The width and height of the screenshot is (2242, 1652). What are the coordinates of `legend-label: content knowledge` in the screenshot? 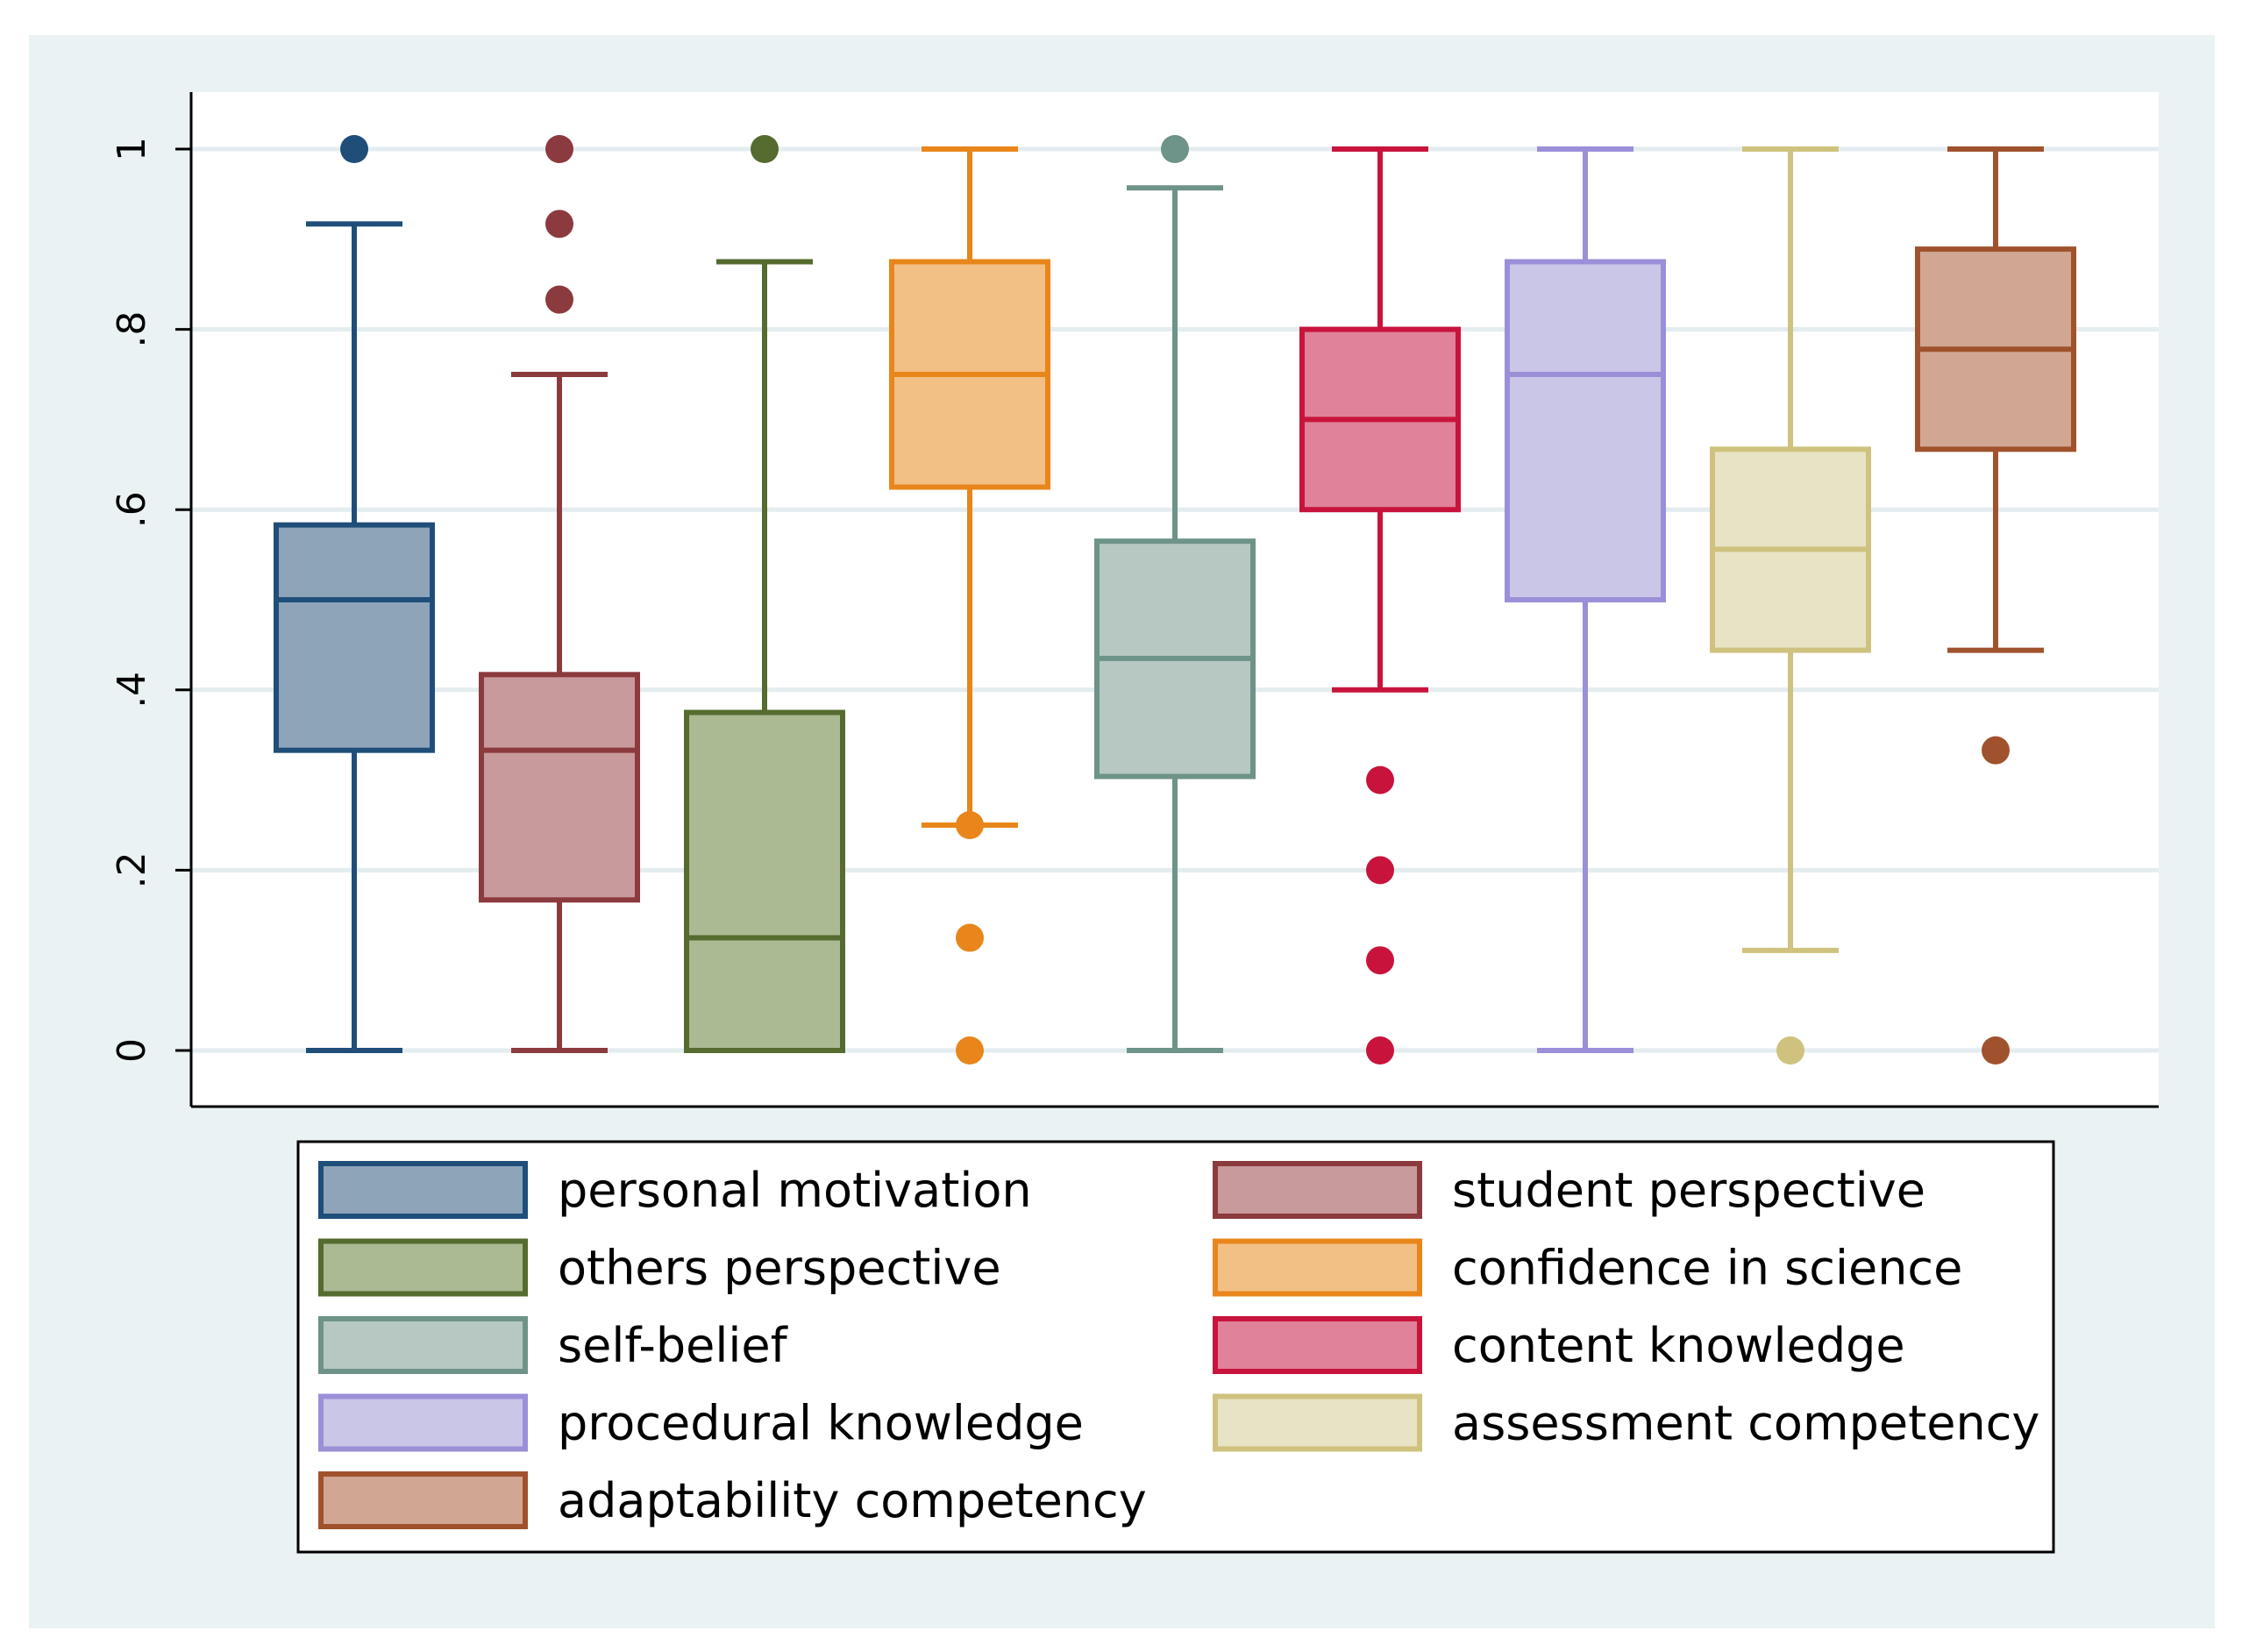 It's located at (1678, 1345).